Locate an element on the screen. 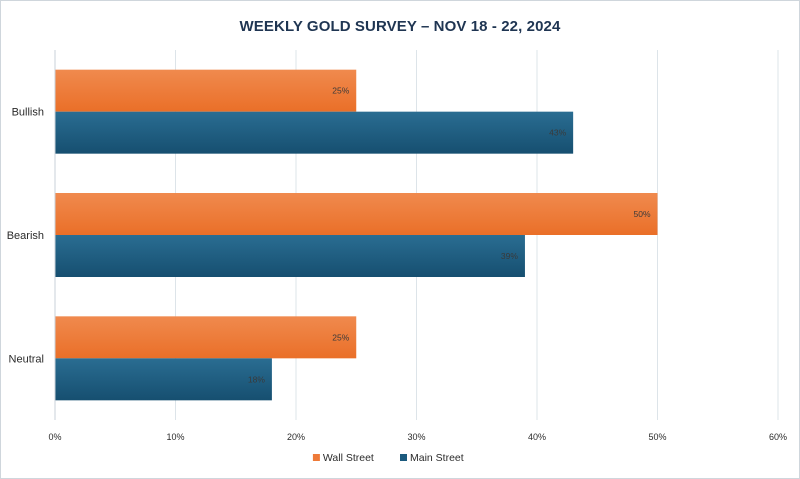  data-label: 50% is located at coordinates (641, 214).